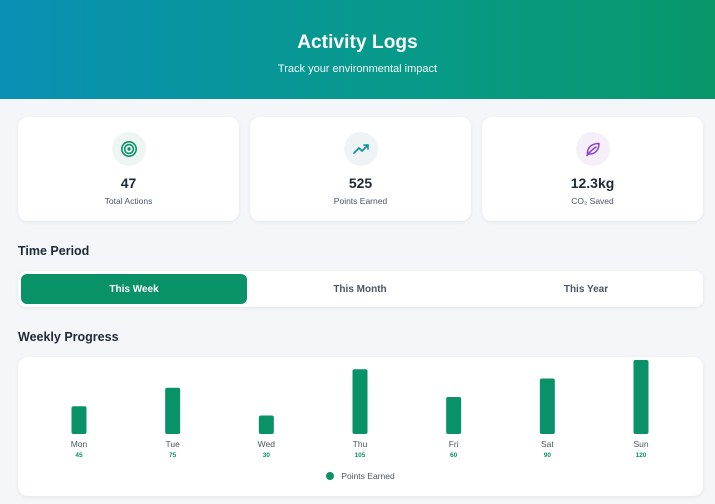  I want to click on period-this-month-button: This Month, so click(360, 289).